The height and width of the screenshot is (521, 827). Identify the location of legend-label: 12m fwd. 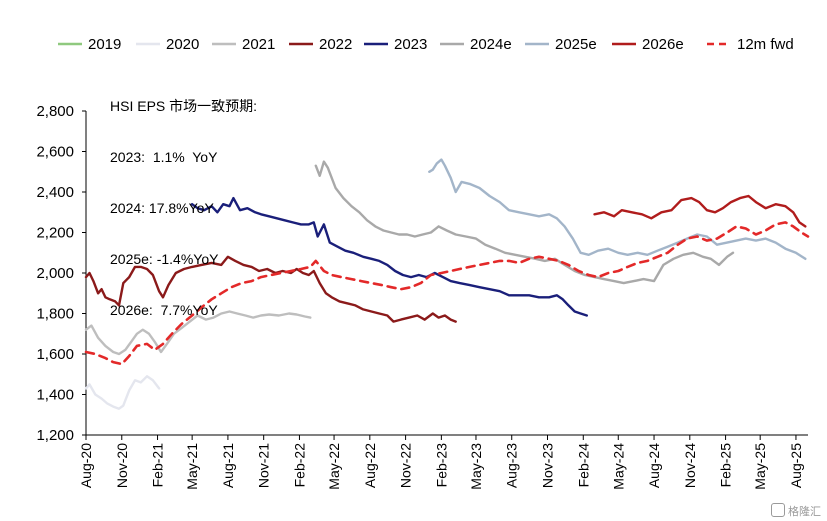
(765, 44).